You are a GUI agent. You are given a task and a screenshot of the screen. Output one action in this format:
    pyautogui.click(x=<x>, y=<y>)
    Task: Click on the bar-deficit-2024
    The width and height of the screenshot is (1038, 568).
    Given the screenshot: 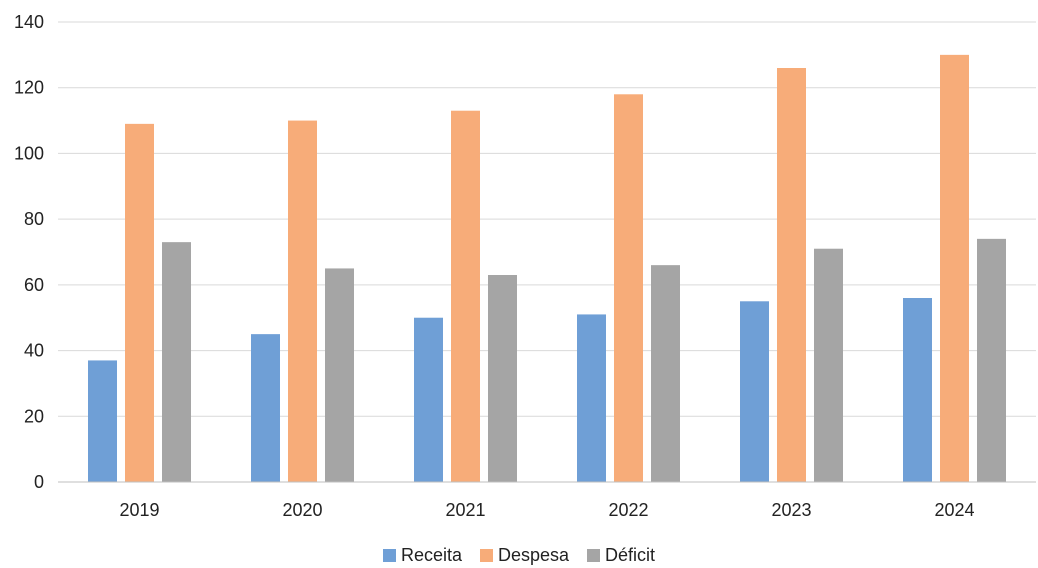 What is the action you would take?
    pyautogui.click(x=991, y=360)
    